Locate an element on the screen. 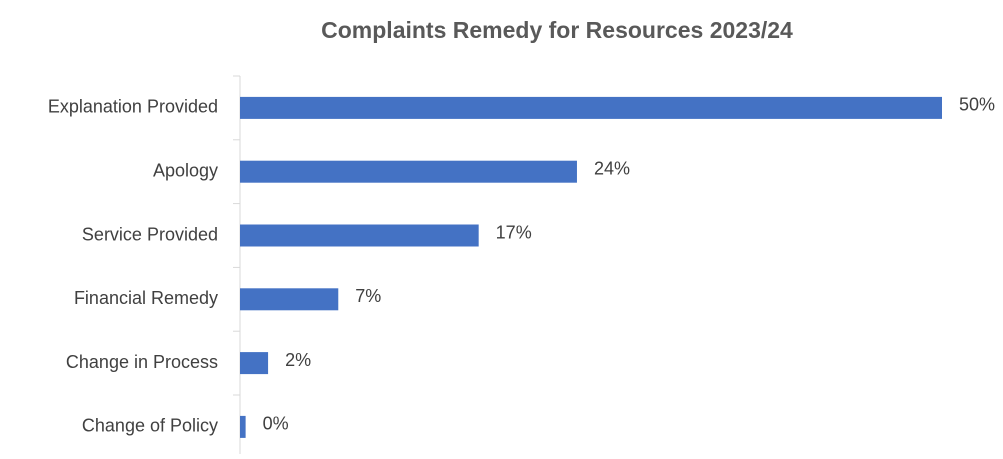 The height and width of the screenshot is (459, 1003). data-label: 2% is located at coordinates (298, 360).